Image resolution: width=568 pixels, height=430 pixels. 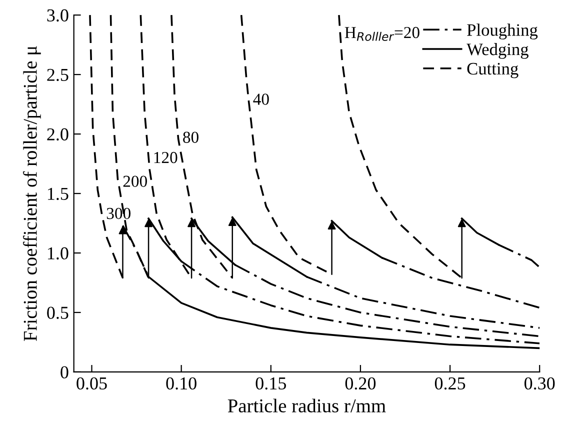 What do you see at coordinates (261, 99) in the screenshot?
I see `annotation: 40` at bounding box center [261, 99].